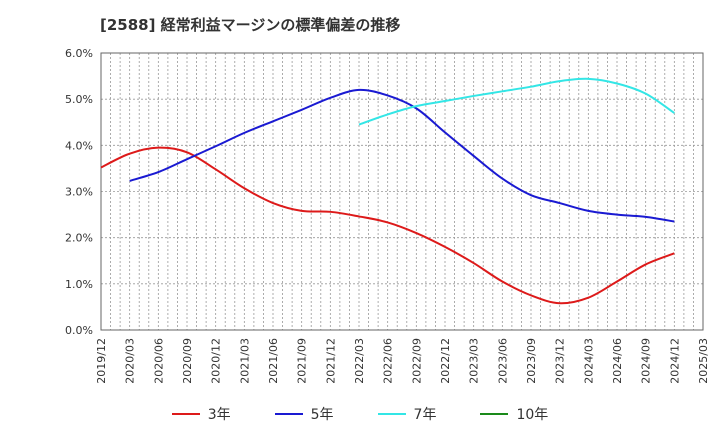  Describe the element at coordinates (531, 361) in the screenshot. I see `x-tick-label: 2023/09` at that location.